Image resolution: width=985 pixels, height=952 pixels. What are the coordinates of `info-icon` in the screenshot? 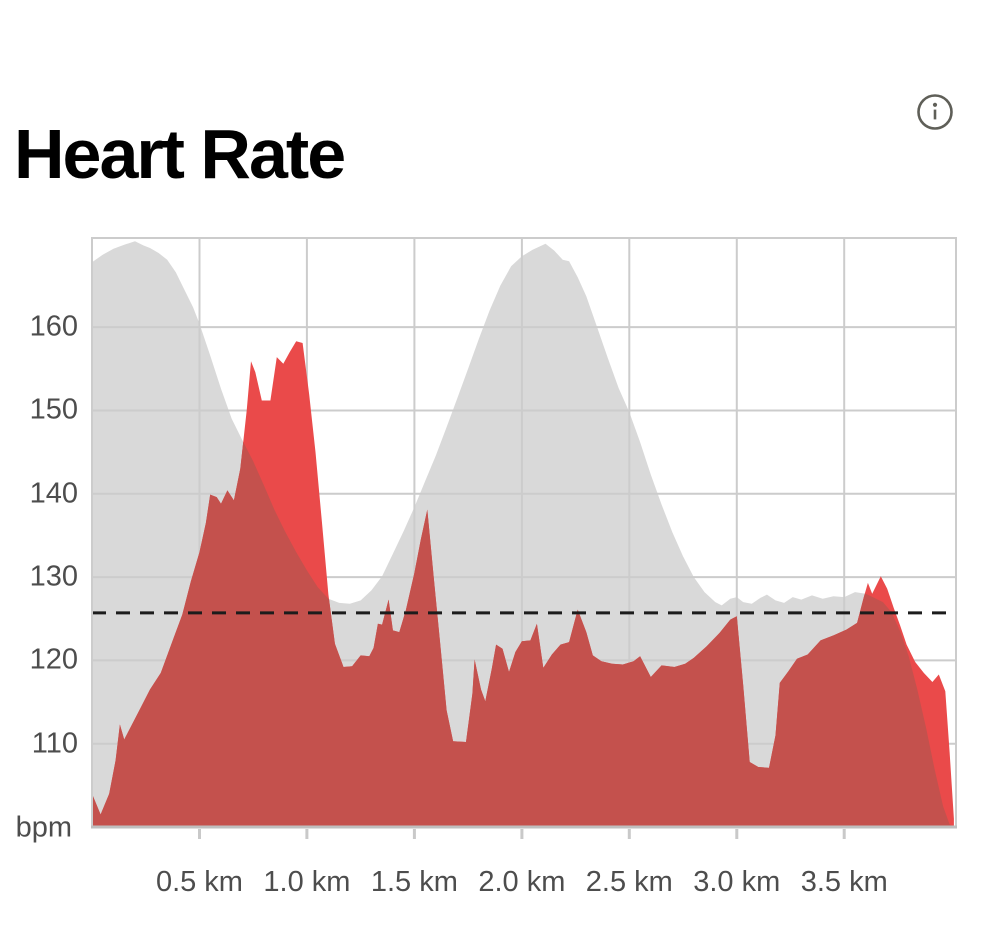 It's located at (935, 112).